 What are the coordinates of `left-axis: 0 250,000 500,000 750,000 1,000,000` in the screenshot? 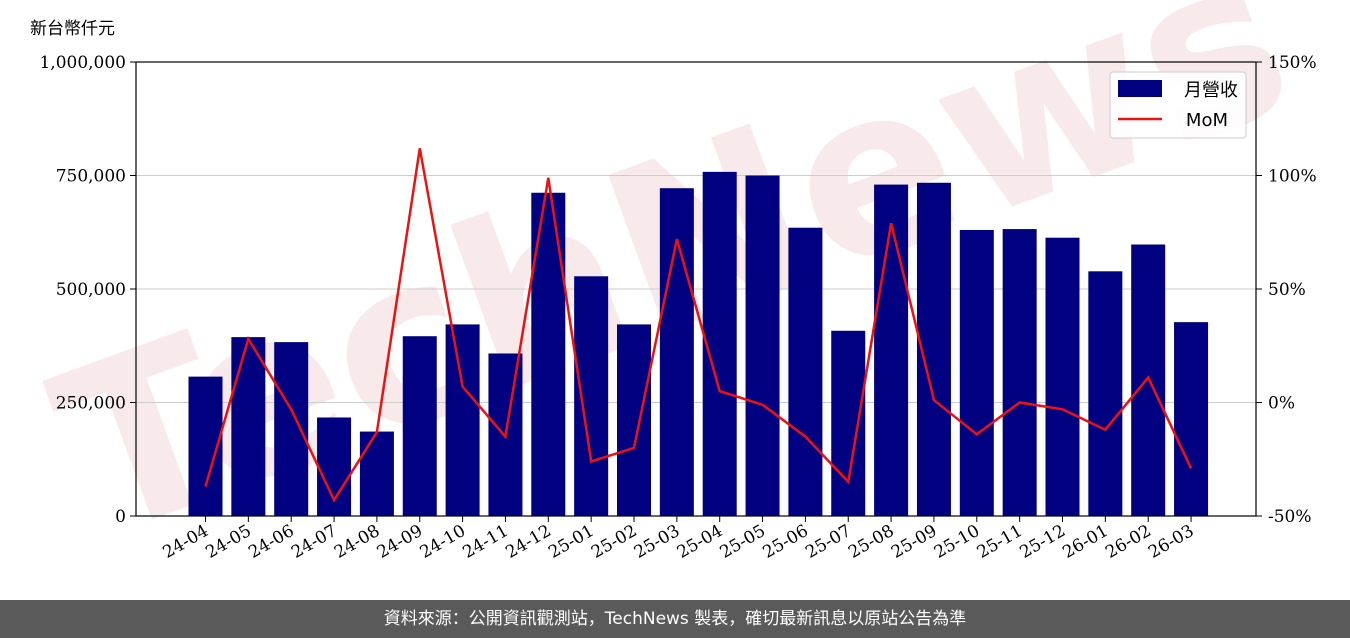 It's located at (87, 290).